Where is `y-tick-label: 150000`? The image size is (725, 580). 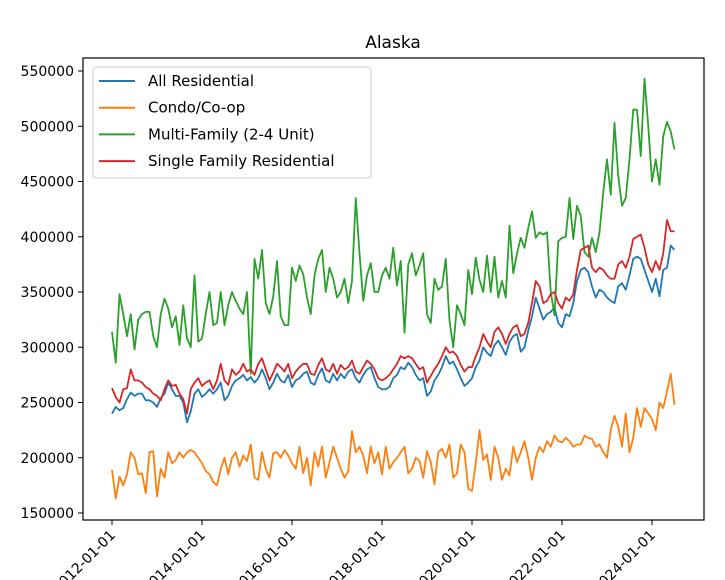
y-tick-label: 150000 is located at coordinates (47, 514).